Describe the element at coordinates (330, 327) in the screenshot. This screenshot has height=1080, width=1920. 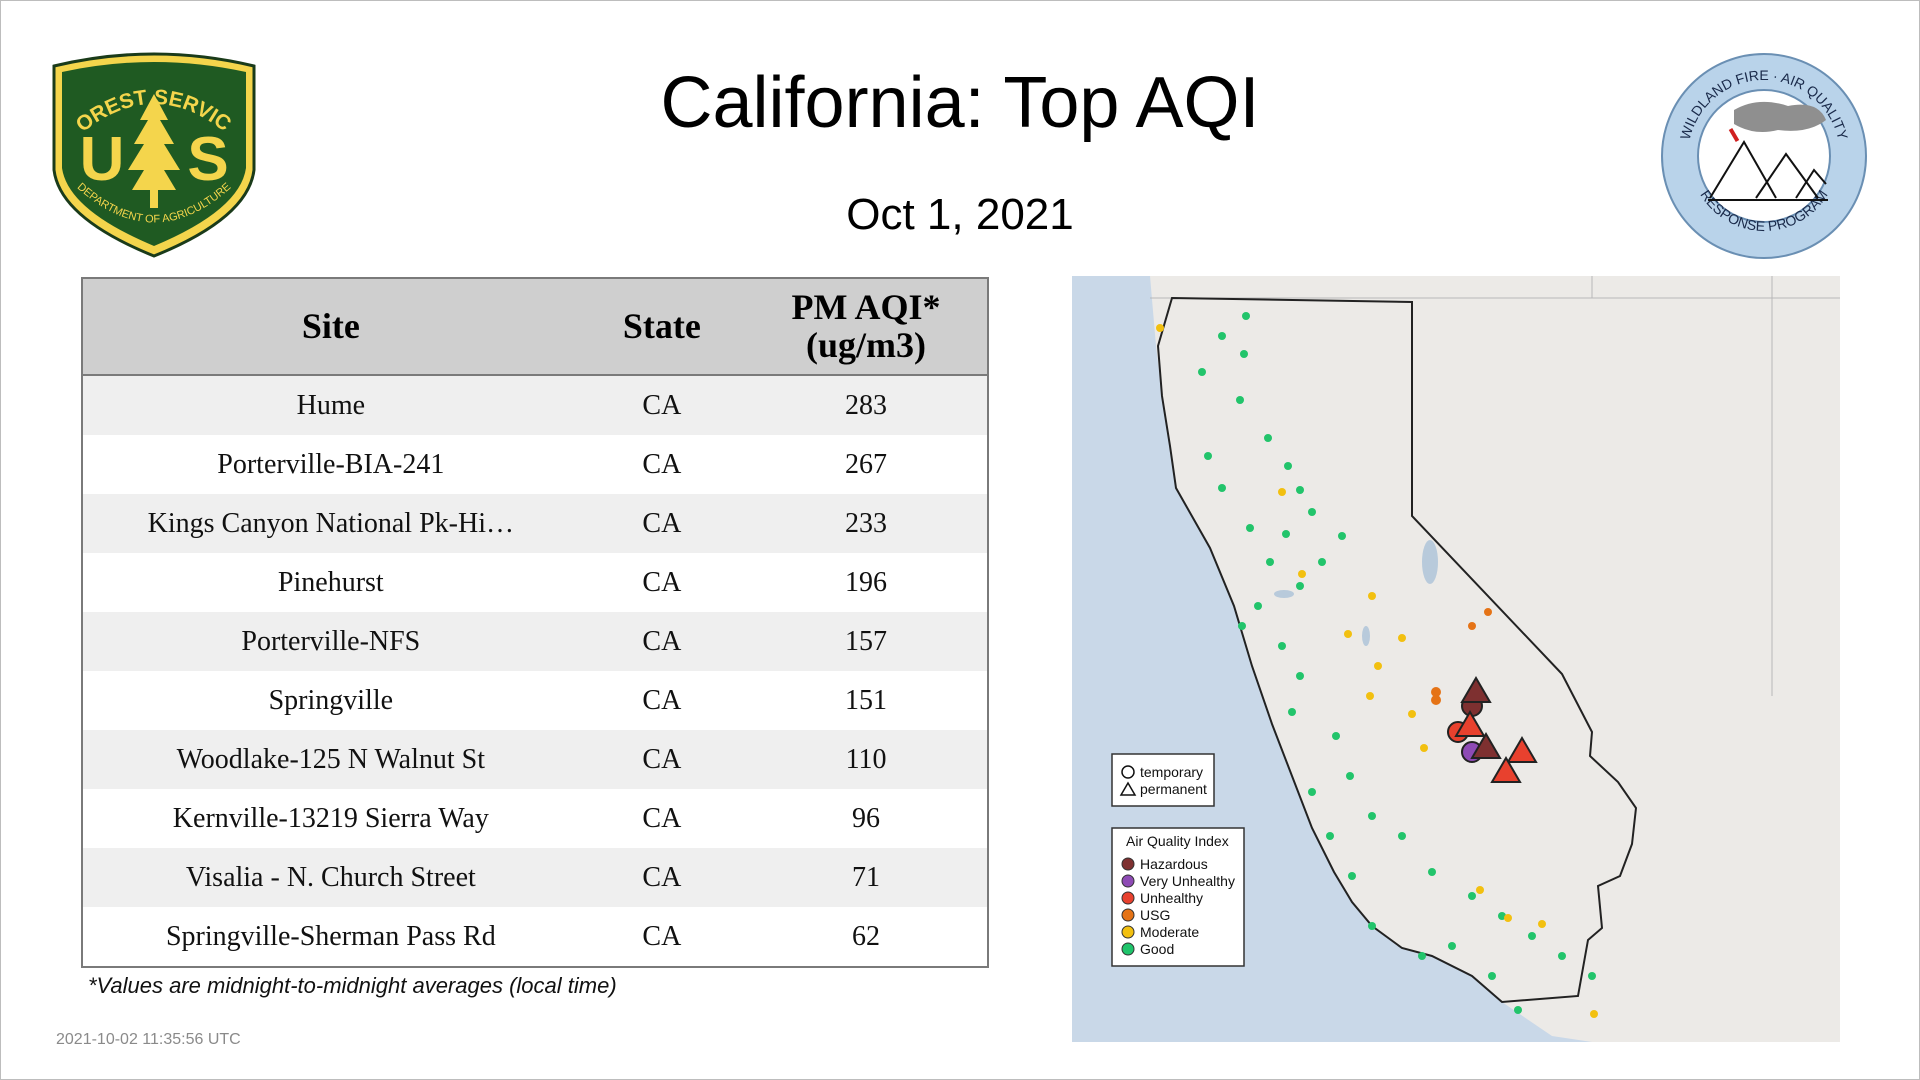
I see `header-site: Site` at that location.